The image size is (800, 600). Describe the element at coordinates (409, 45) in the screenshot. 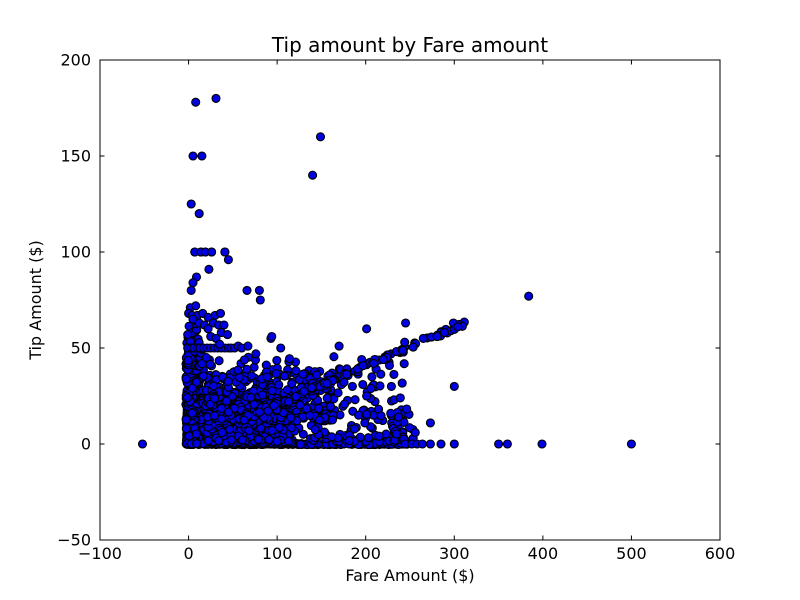

I see `chart-title: Tip amount by Fare amount` at that location.